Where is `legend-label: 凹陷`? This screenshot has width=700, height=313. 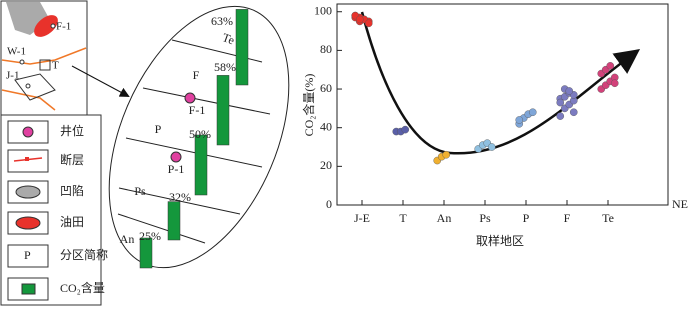
legend-label: 凹陷 is located at coordinates (72, 190).